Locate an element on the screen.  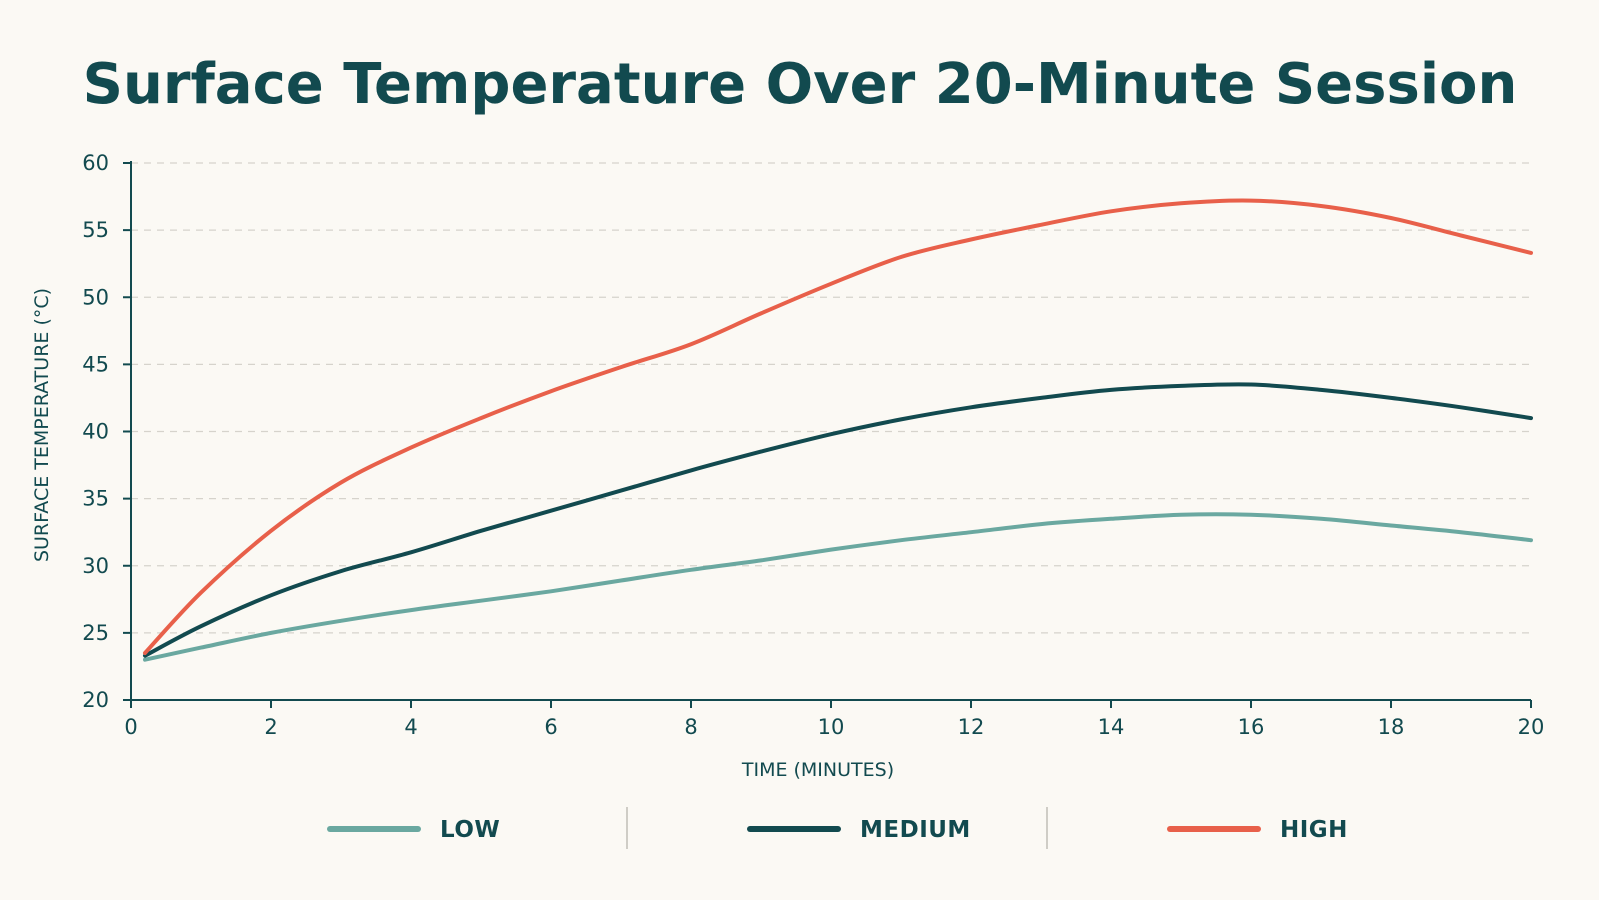
legend: LOW MEDIUM HIGH is located at coordinates (837, 828).